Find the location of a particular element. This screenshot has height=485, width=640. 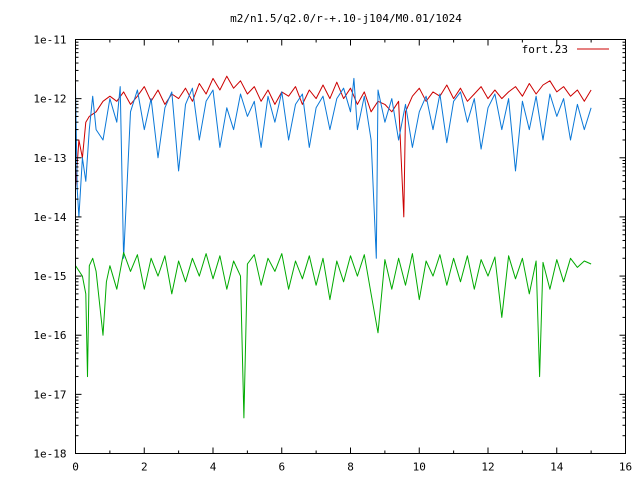

legend: fort.23 is located at coordinates (565, 49).